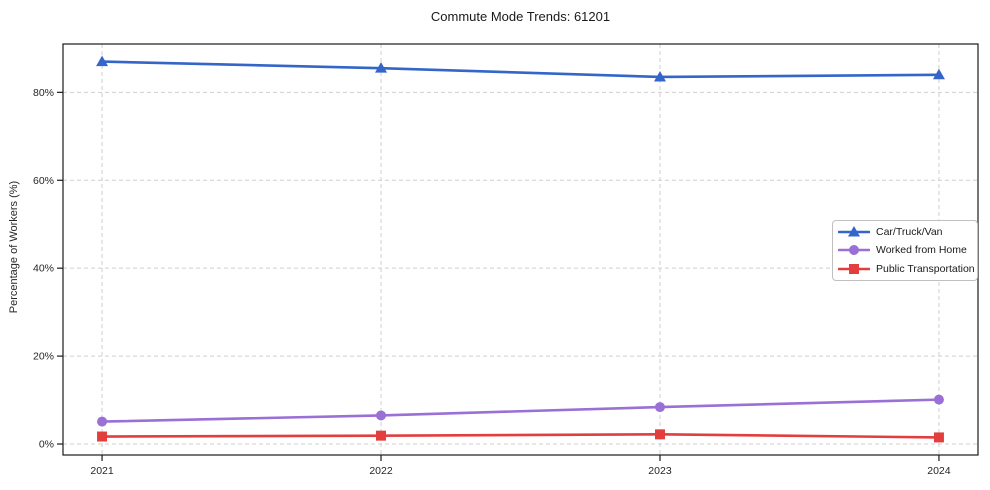 Image resolution: width=990 pixels, height=490 pixels. I want to click on y-tick-label: 20%, so click(43, 357).